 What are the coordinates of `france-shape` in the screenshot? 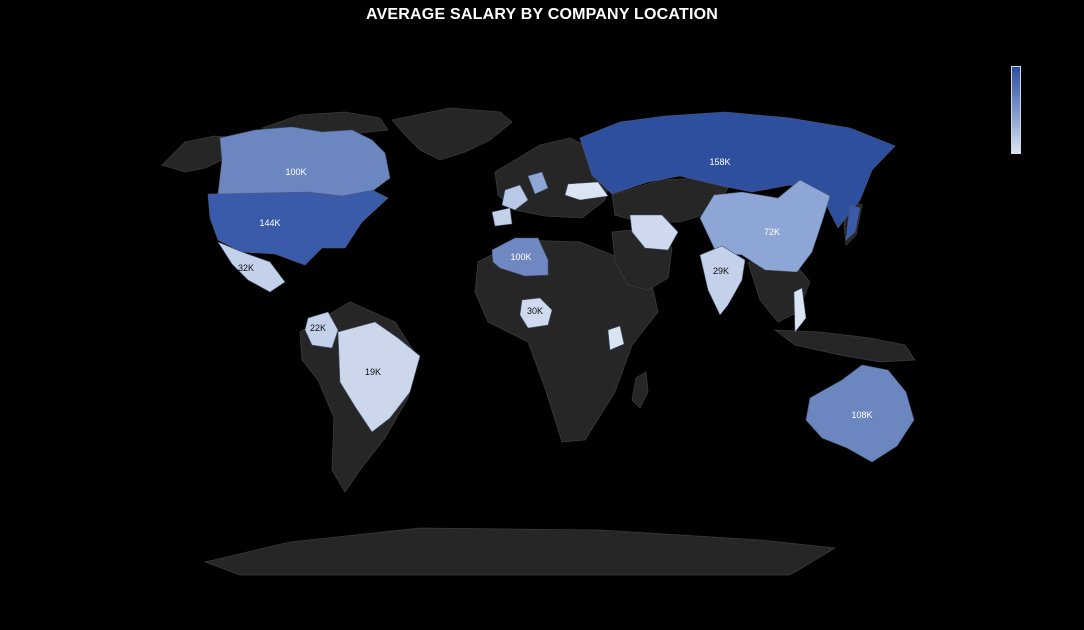 It's located at (515, 197).